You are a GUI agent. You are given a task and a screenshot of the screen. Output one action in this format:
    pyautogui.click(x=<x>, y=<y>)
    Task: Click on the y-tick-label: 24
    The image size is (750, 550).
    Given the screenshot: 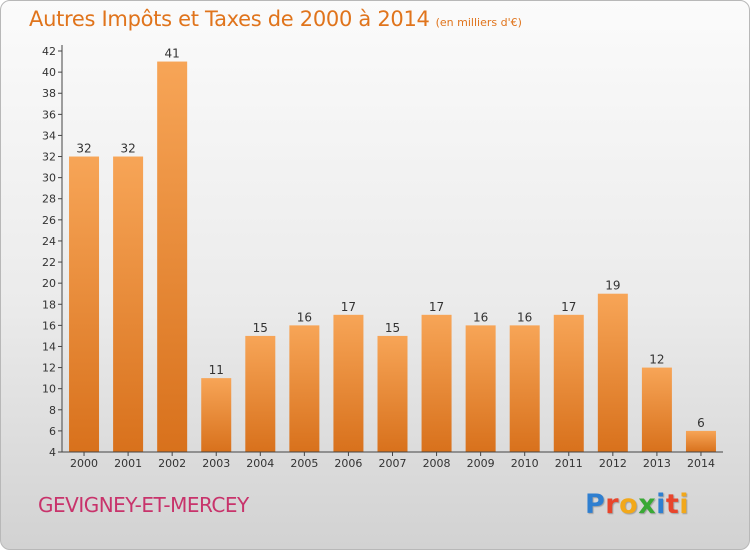 What is the action you would take?
    pyautogui.click(x=49, y=241)
    